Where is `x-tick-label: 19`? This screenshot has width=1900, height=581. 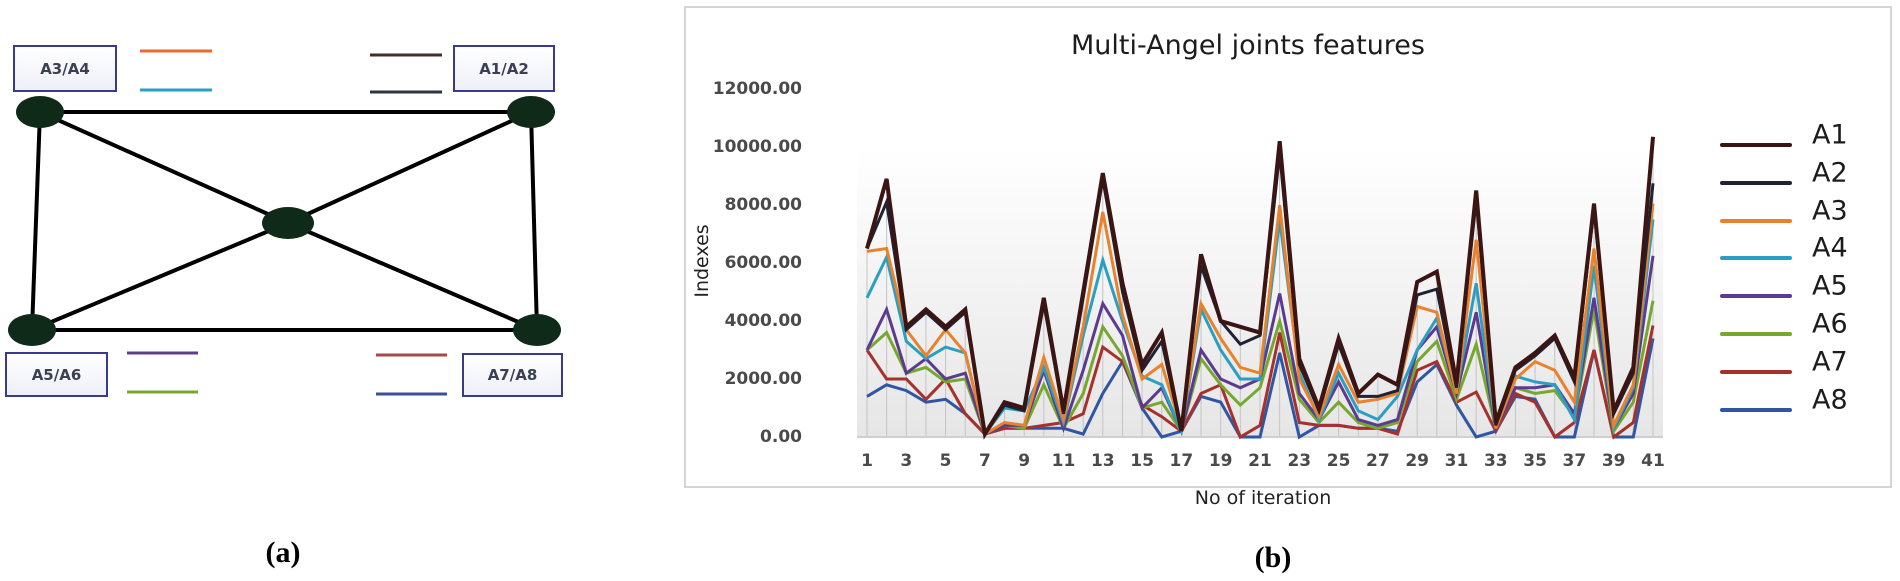
x-tick-label: 19 is located at coordinates (1220, 461).